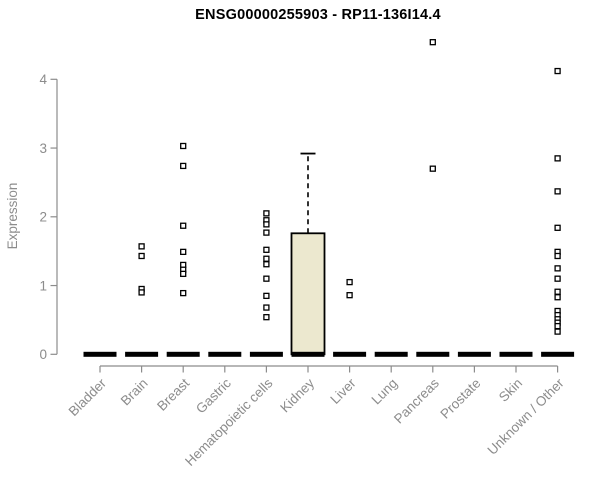 The image size is (600, 500). What do you see at coordinates (343, 391) in the screenshot?
I see `x-axis-category-label: Liver` at bounding box center [343, 391].